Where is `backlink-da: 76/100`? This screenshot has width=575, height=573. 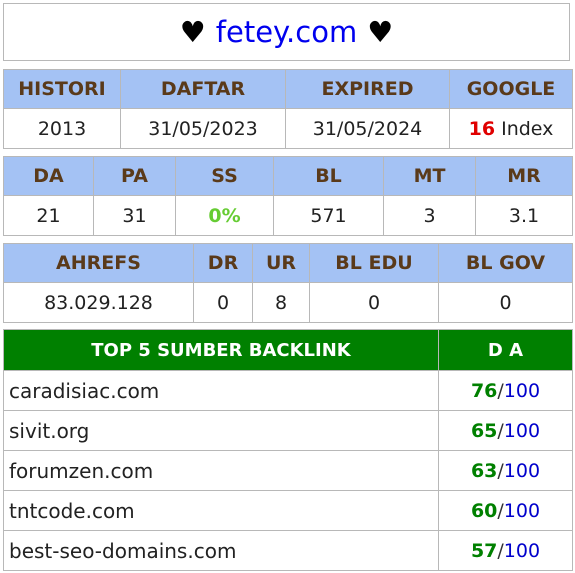 backlink-da: 76/100 is located at coordinates (505, 390).